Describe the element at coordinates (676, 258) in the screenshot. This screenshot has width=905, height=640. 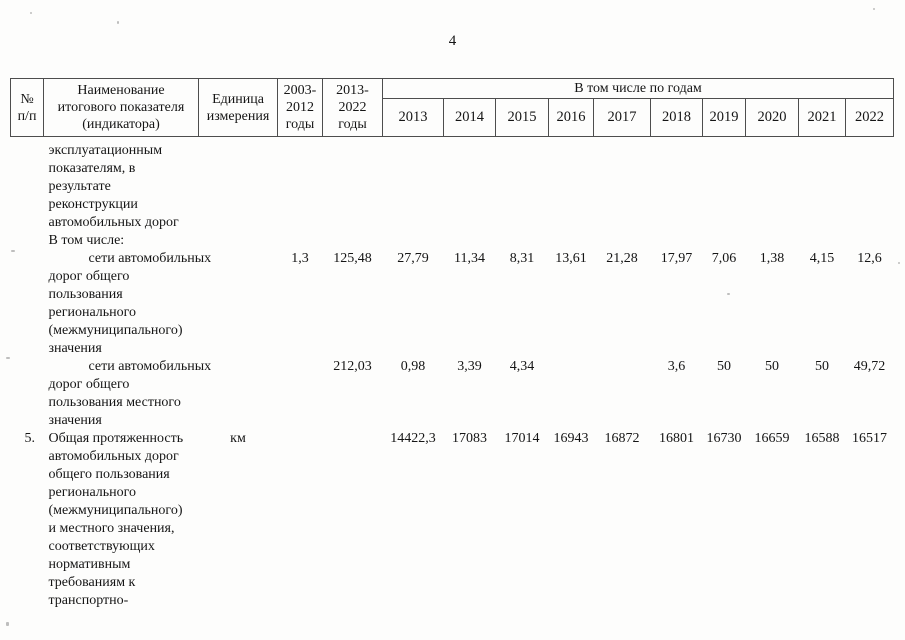
I see `value-2018: 17,97` at that location.